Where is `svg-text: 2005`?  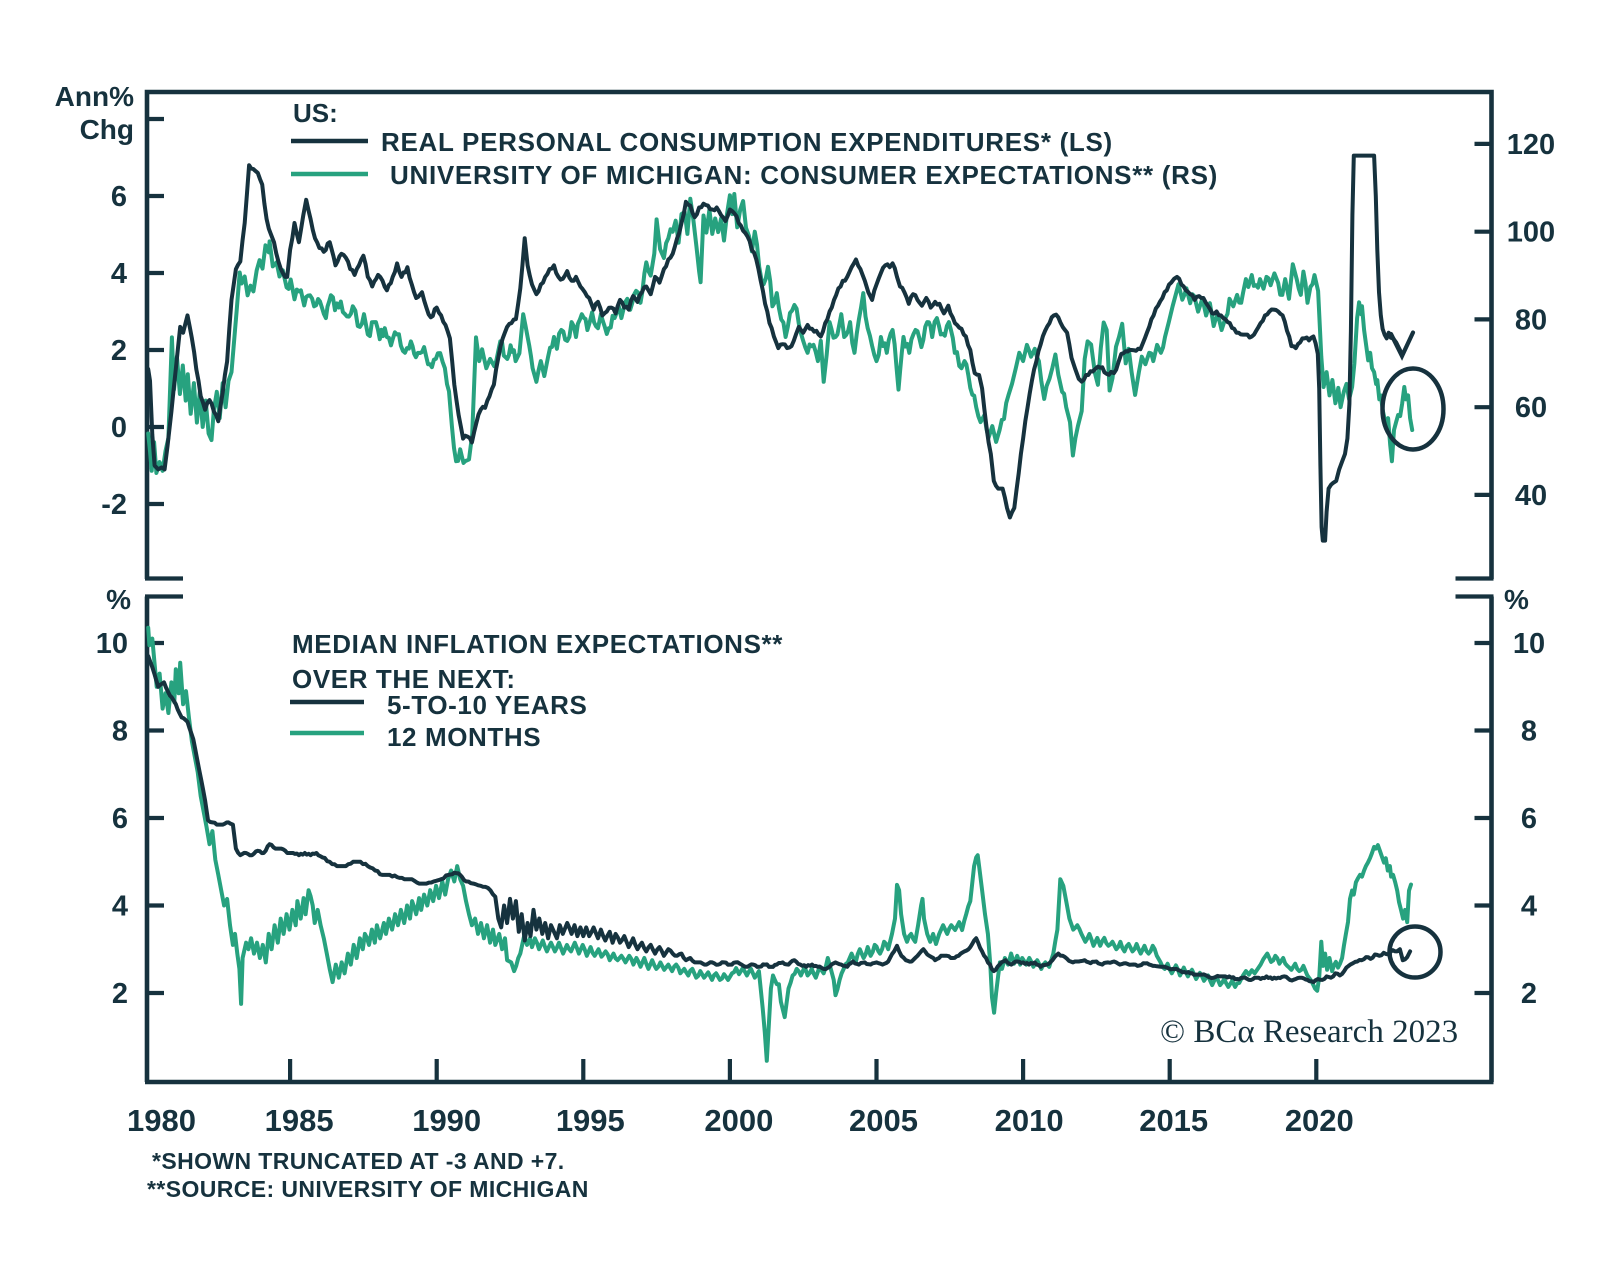 svg-text: 2005 is located at coordinates (883, 1120).